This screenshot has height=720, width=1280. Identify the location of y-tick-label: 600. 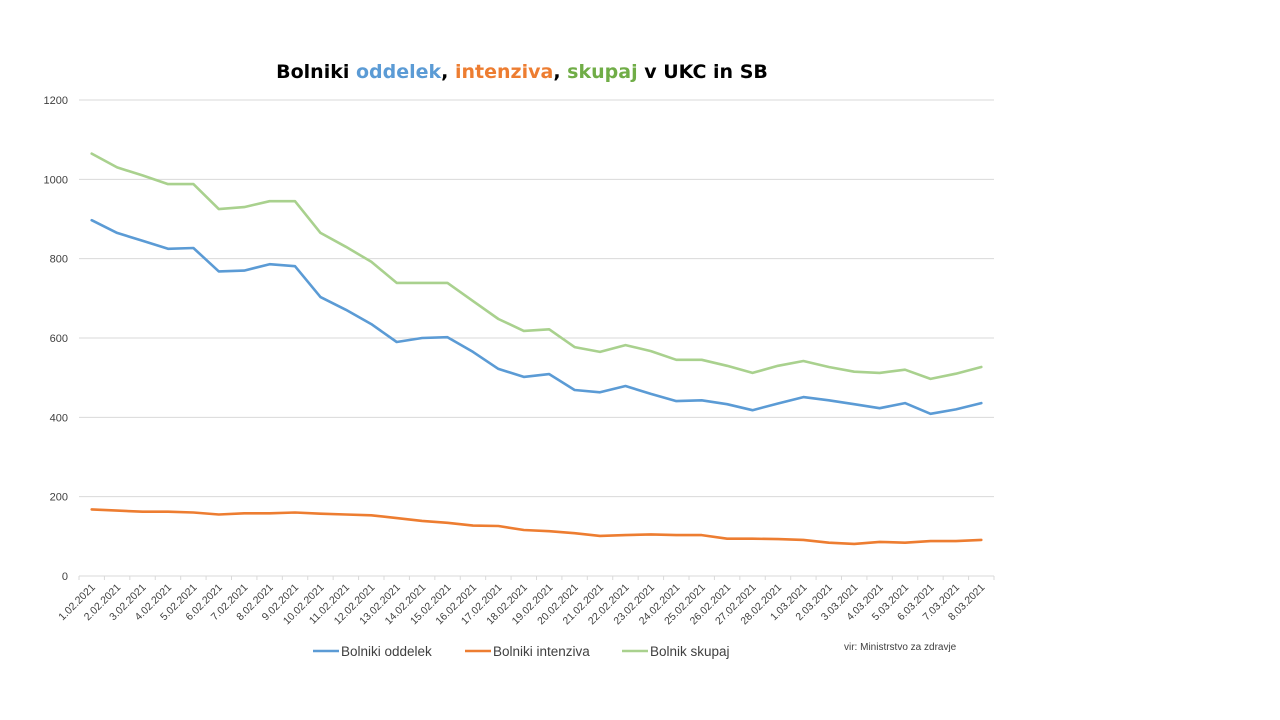
(59, 339).